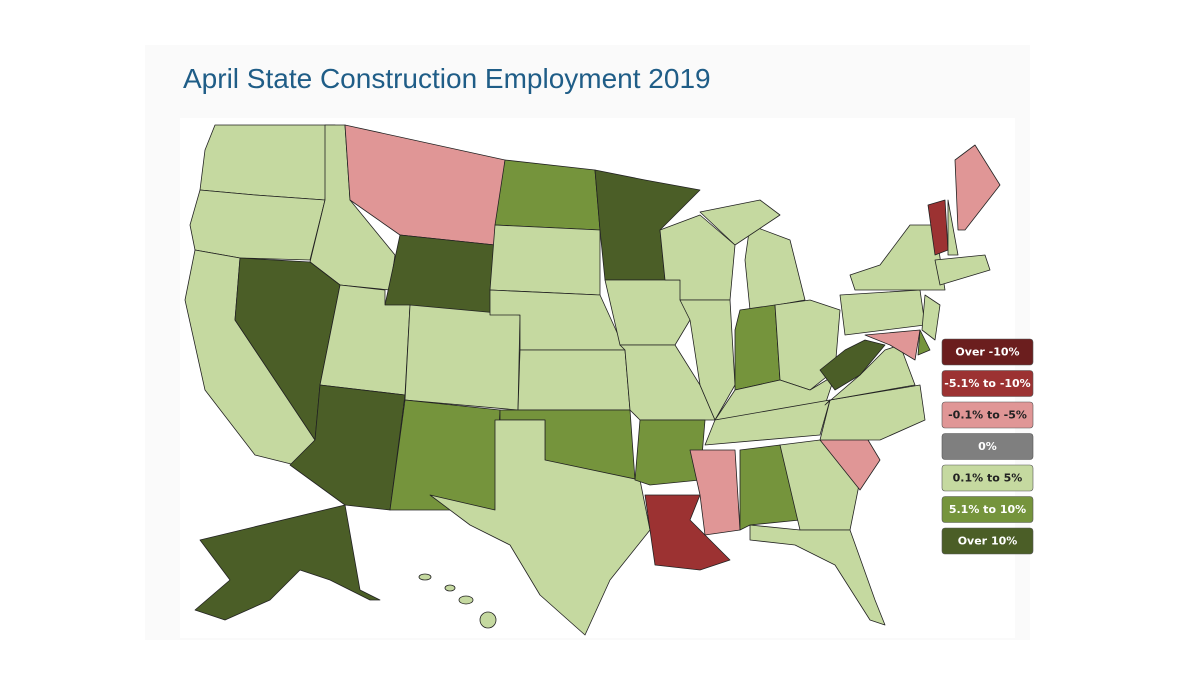 This screenshot has height=674, width=1200. Describe the element at coordinates (447, 78) in the screenshot. I see `map-title: April State Construction Employment 2019` at that location.